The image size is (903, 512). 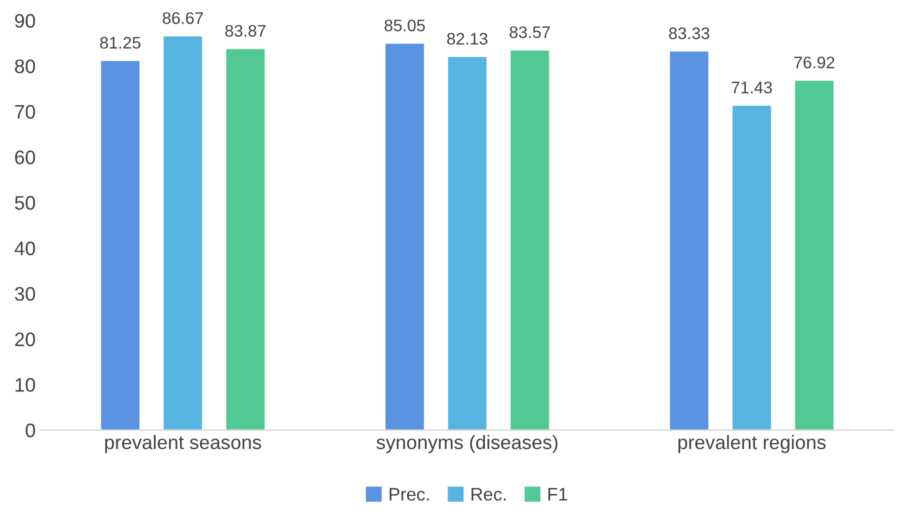 I want to click on data-label: 81.25, so click(x=120, y=42).